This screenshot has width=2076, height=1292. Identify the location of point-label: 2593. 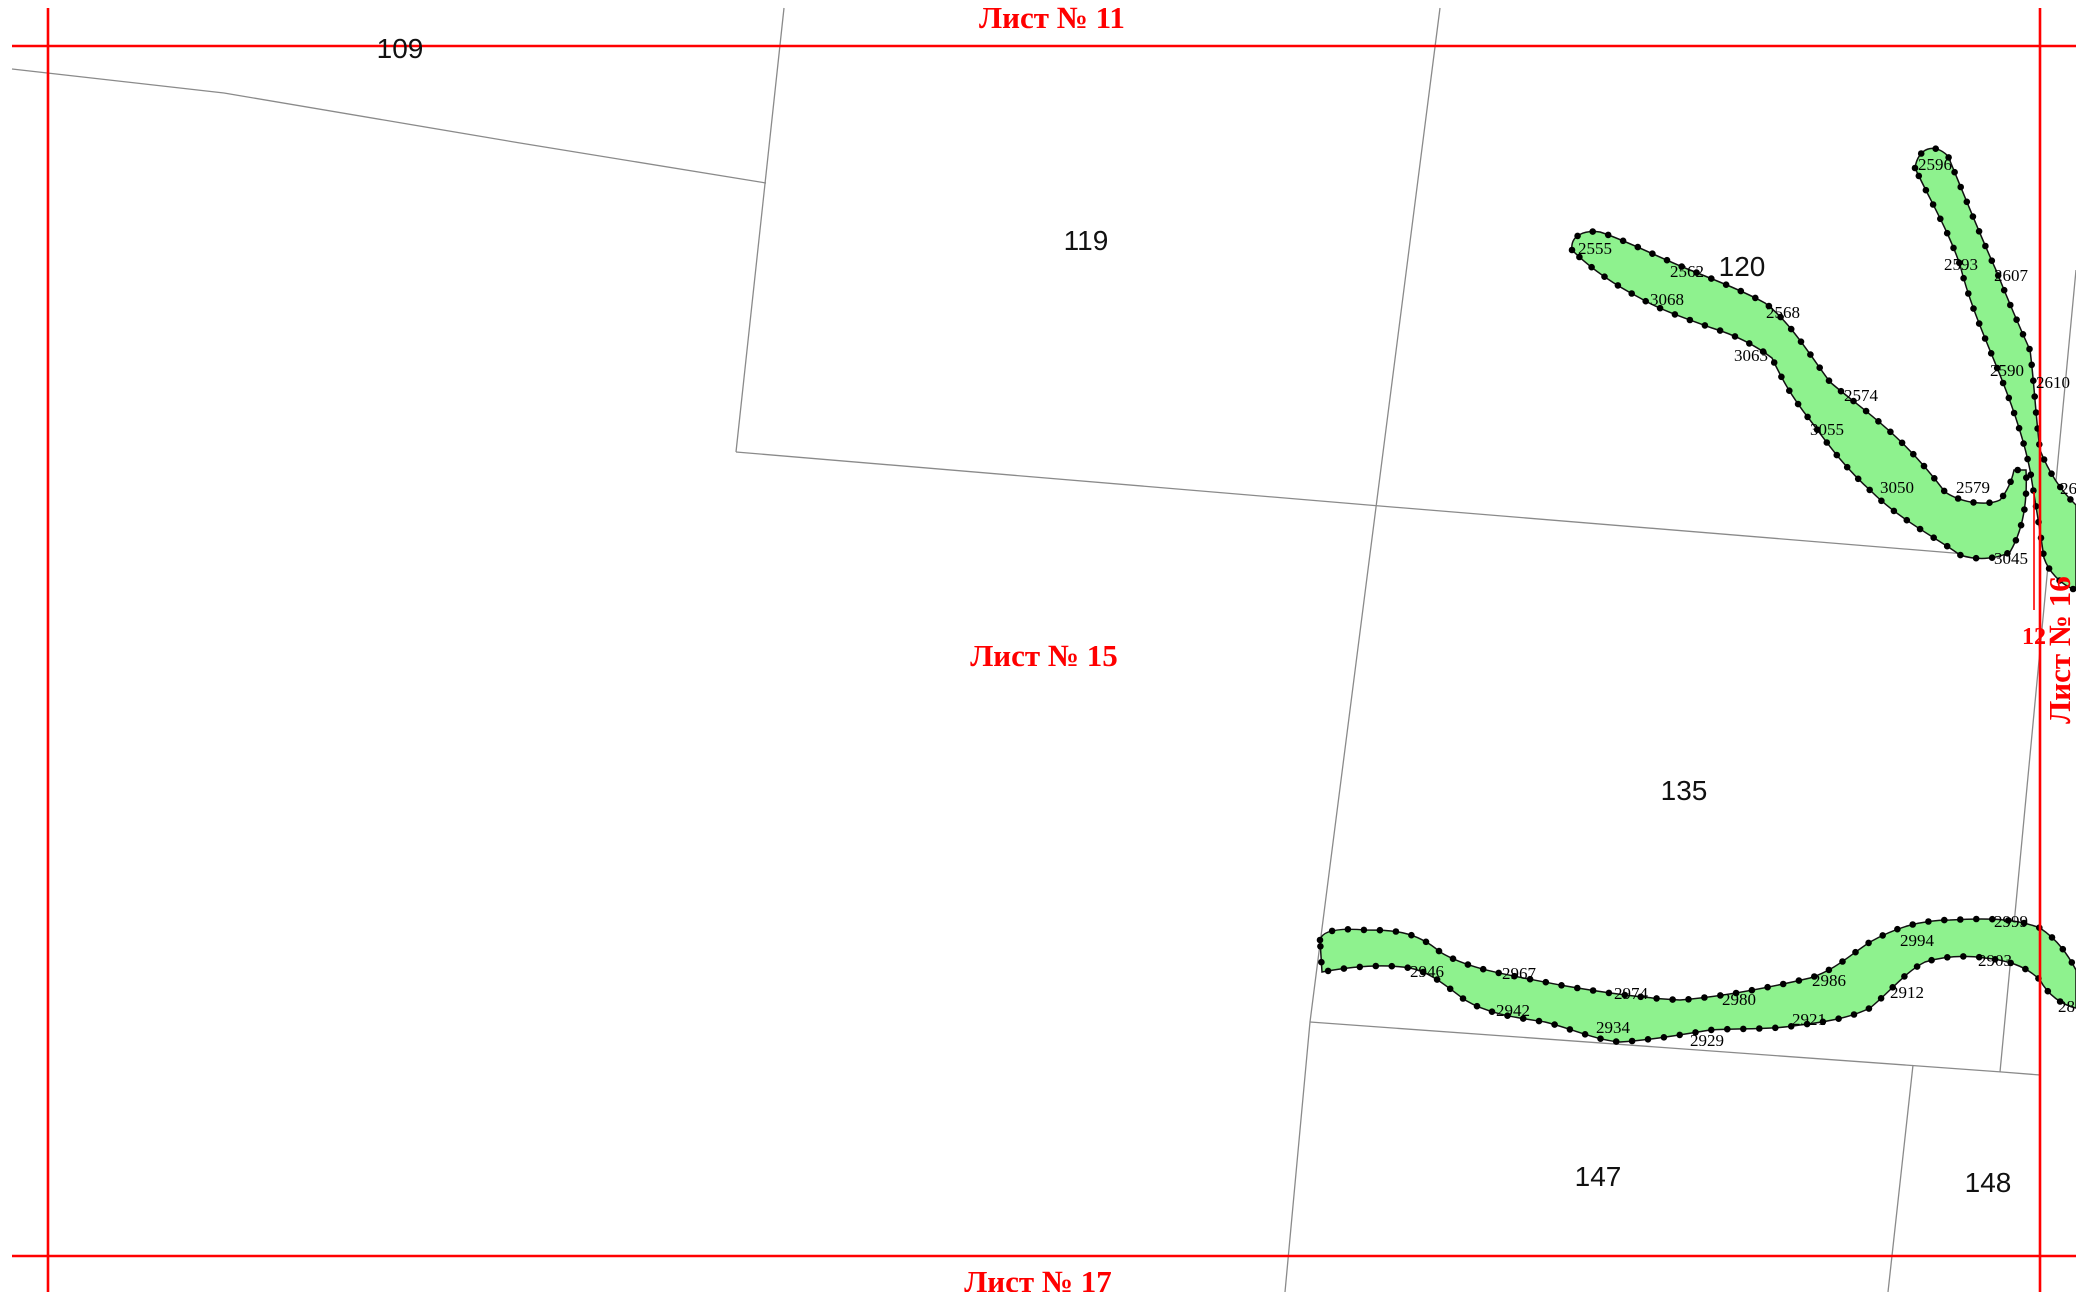
(1961, 264).